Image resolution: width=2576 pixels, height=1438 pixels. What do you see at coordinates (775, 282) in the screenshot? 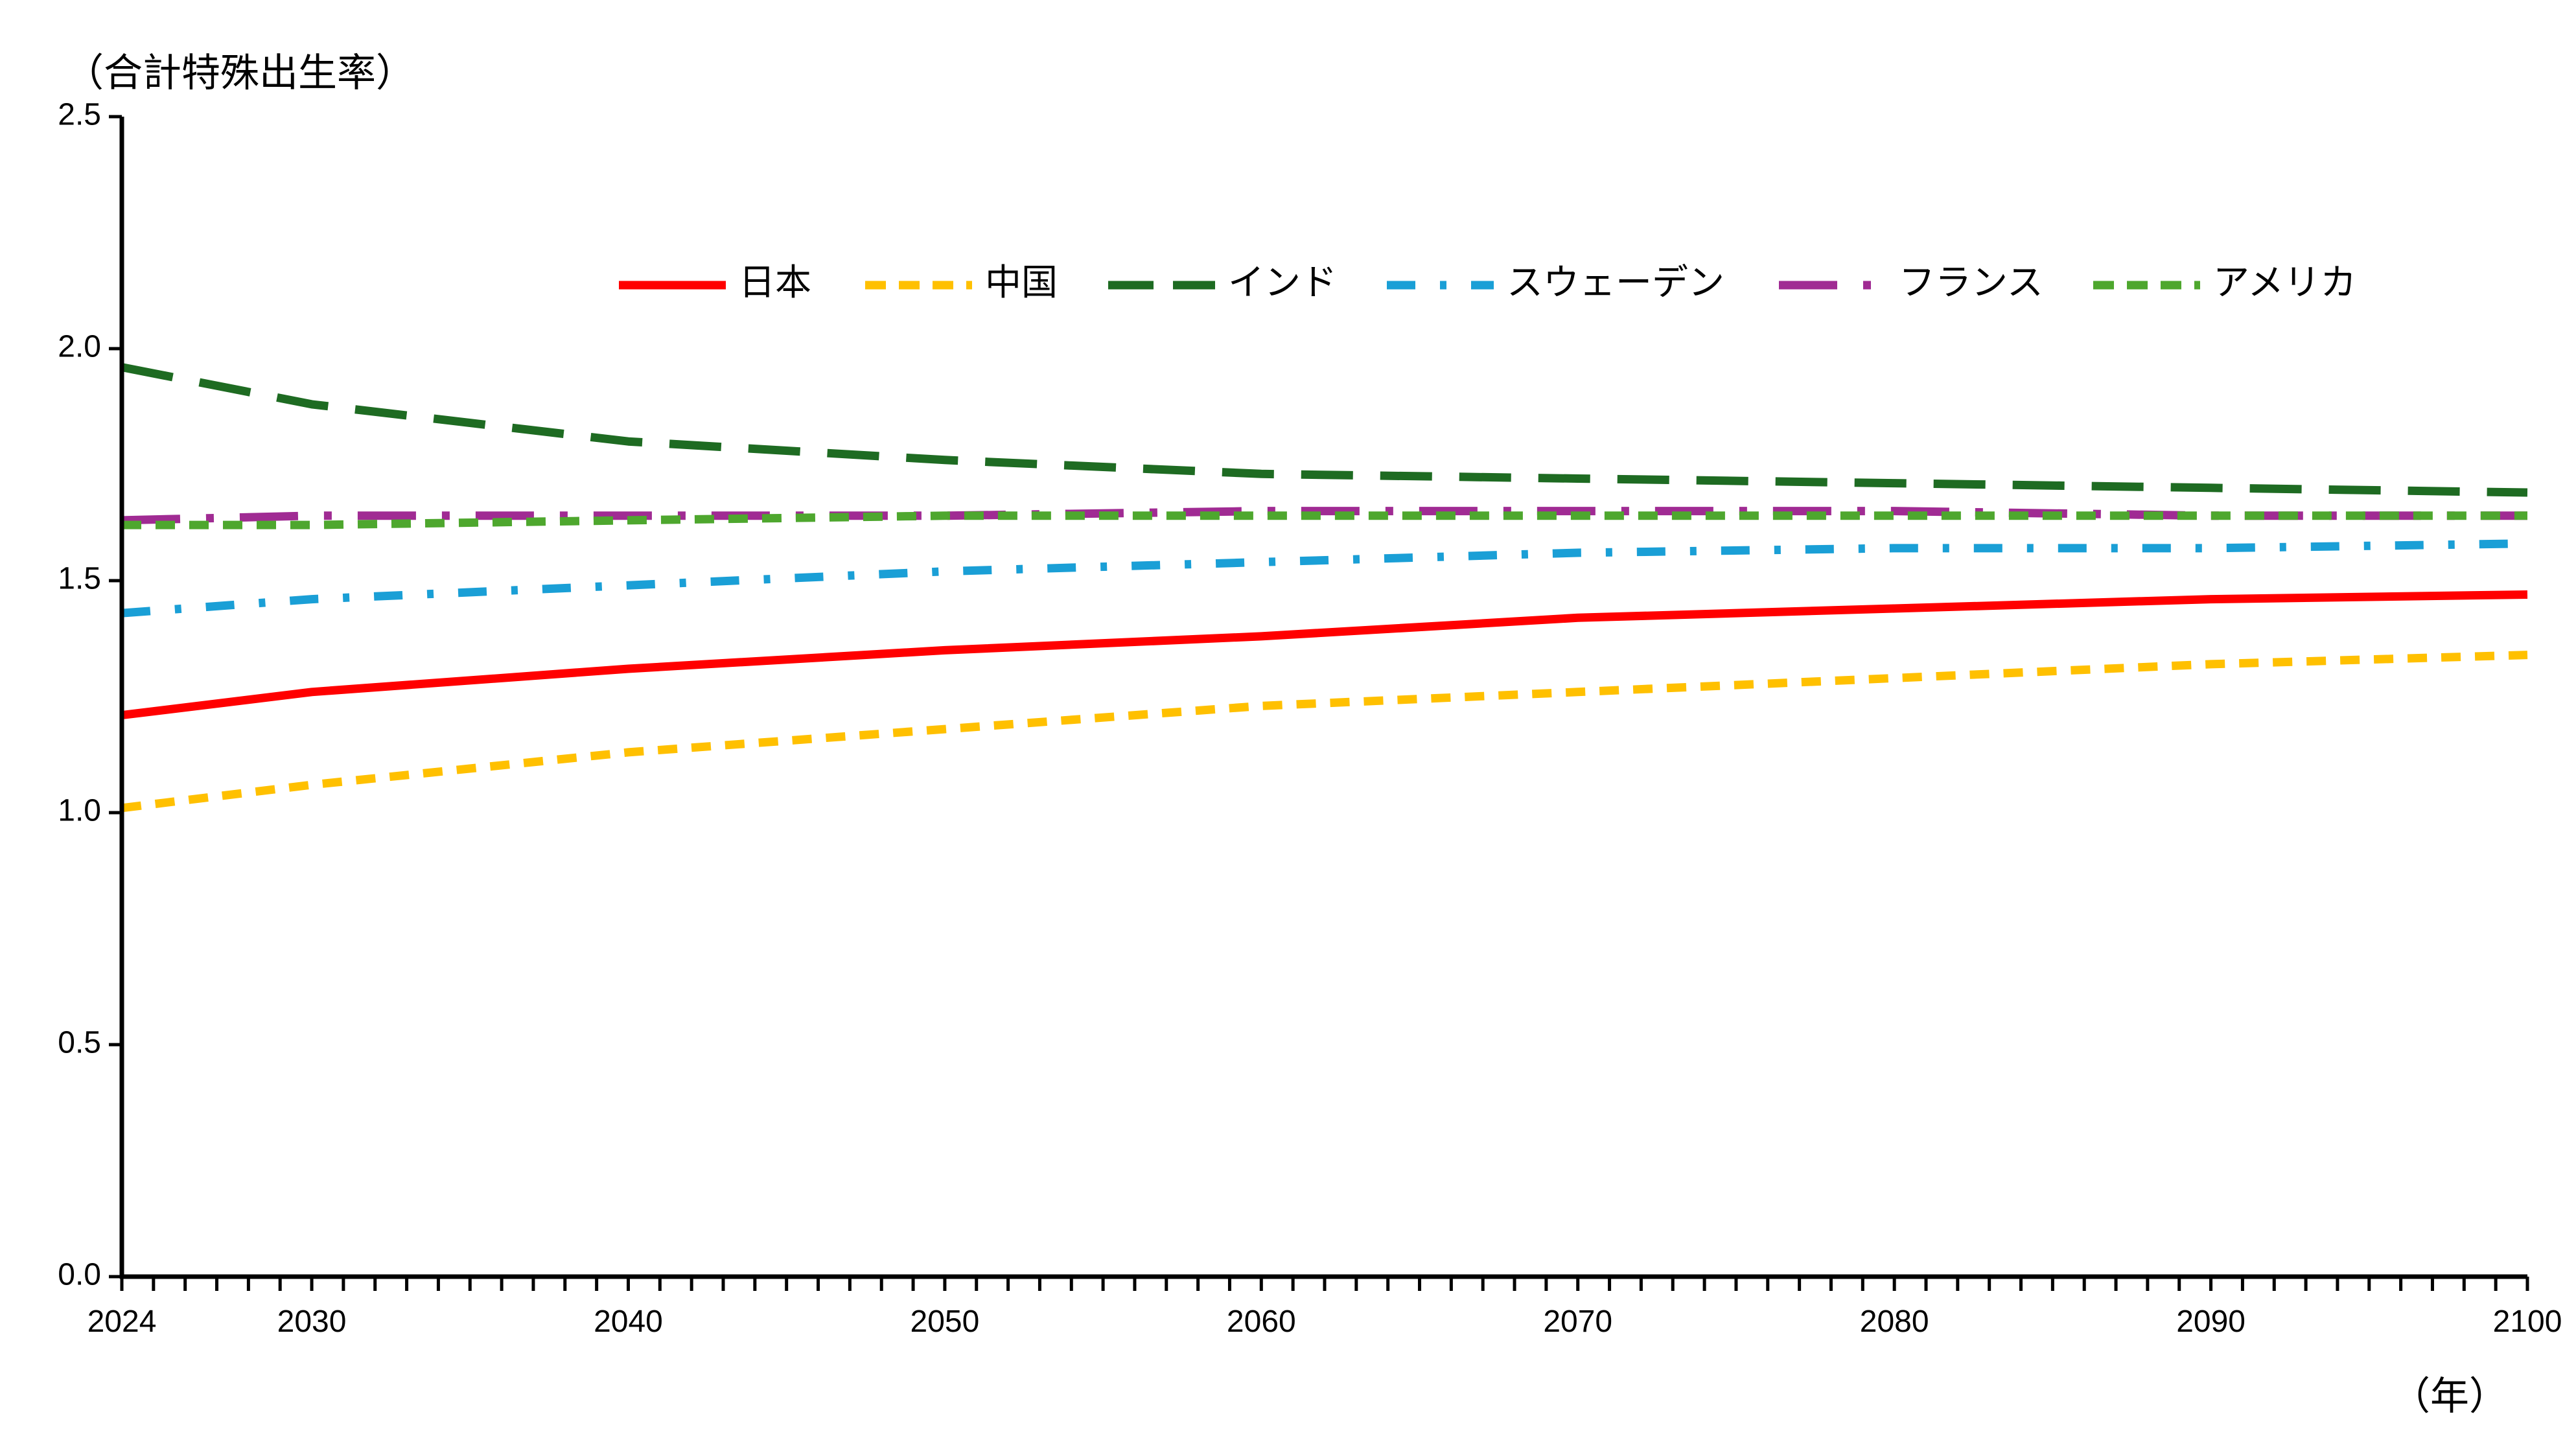
I see `legend-label-0: 日本` at bounding box center [775, 282].